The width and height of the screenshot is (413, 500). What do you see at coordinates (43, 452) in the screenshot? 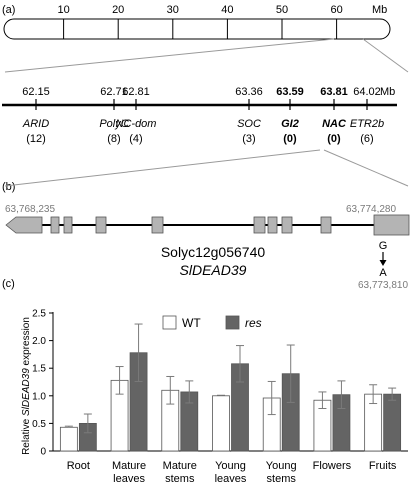
I see `y-tick-label: 0` at bounding box center [43, 452].